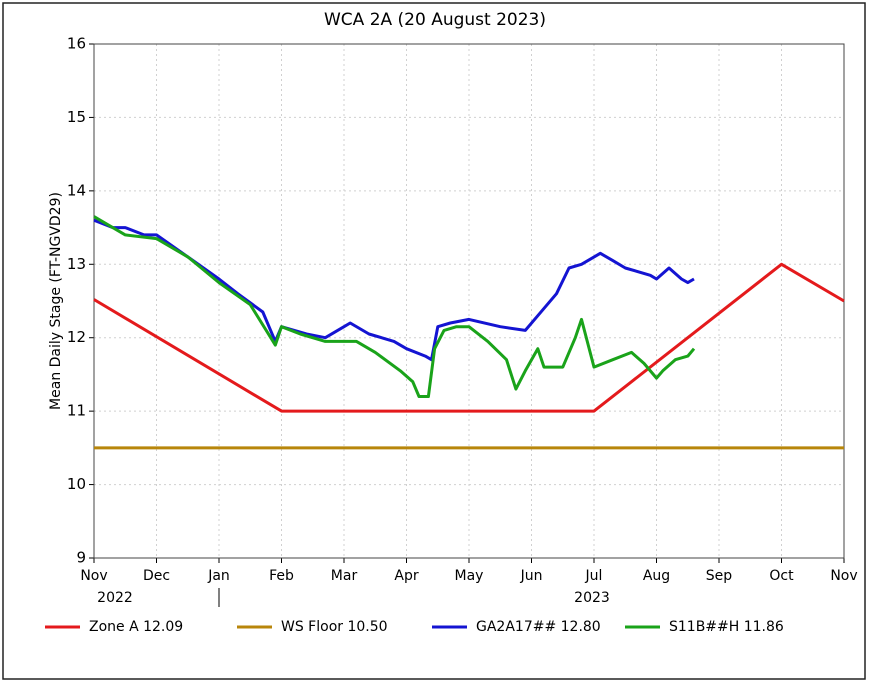 The width and height of the screenshot is (870, 683). Describe the element at coordinates (76, 337) in the screenshot. I see `y-tick-label: 12` at that location.